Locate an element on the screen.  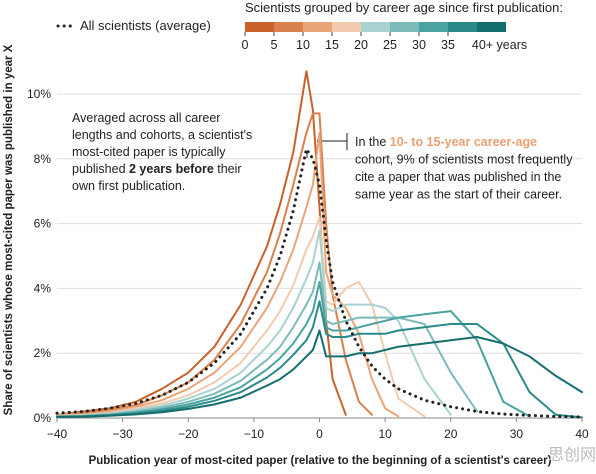
x-tick-label: 0 is located at coordinates (319, 434).